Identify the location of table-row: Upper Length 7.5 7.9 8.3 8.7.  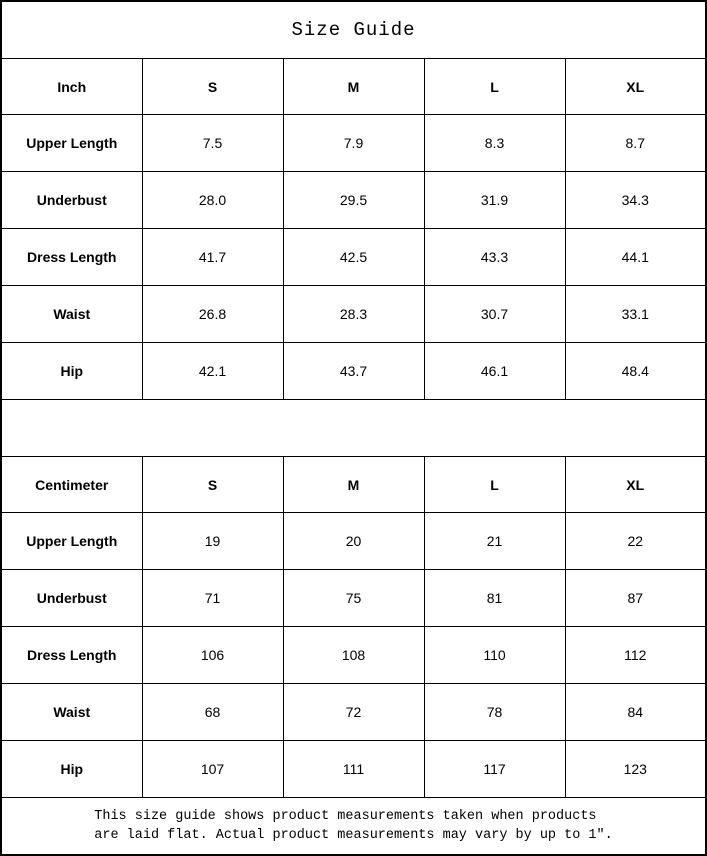
(353, 143).